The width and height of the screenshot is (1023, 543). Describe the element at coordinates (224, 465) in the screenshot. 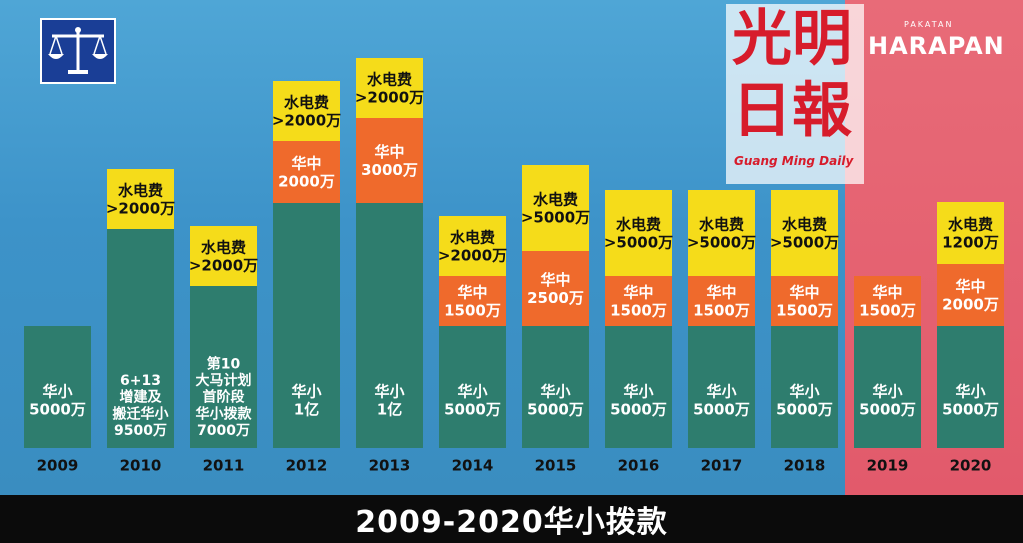

I see `tick-label-2011: 2011` at that location.